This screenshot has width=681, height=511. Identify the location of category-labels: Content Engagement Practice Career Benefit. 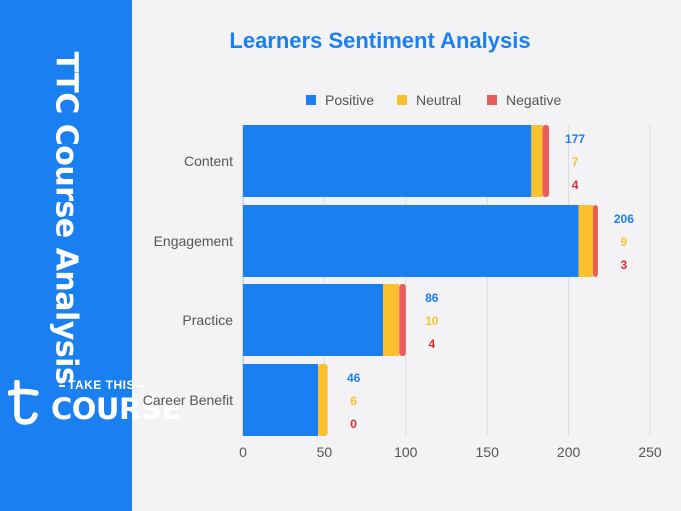
(188, 280).